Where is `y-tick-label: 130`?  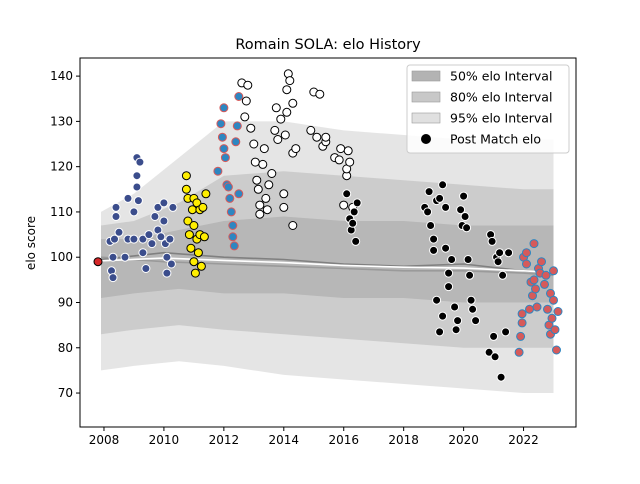
y-tick-label: 130 is located at coordinates (61, 121).